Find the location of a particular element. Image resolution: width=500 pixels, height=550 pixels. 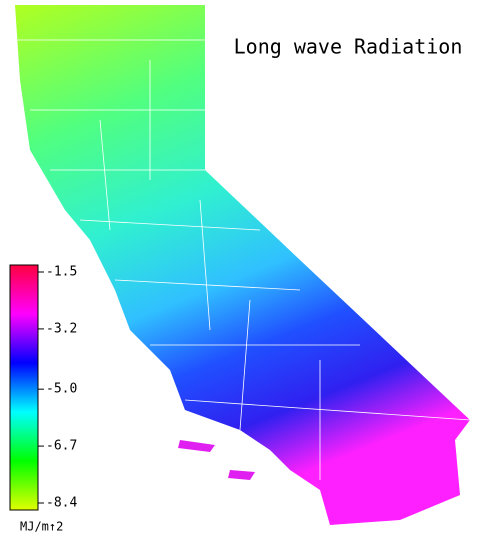

colorbar-tick-label: -6.7 is located at coordinates (61, 446).